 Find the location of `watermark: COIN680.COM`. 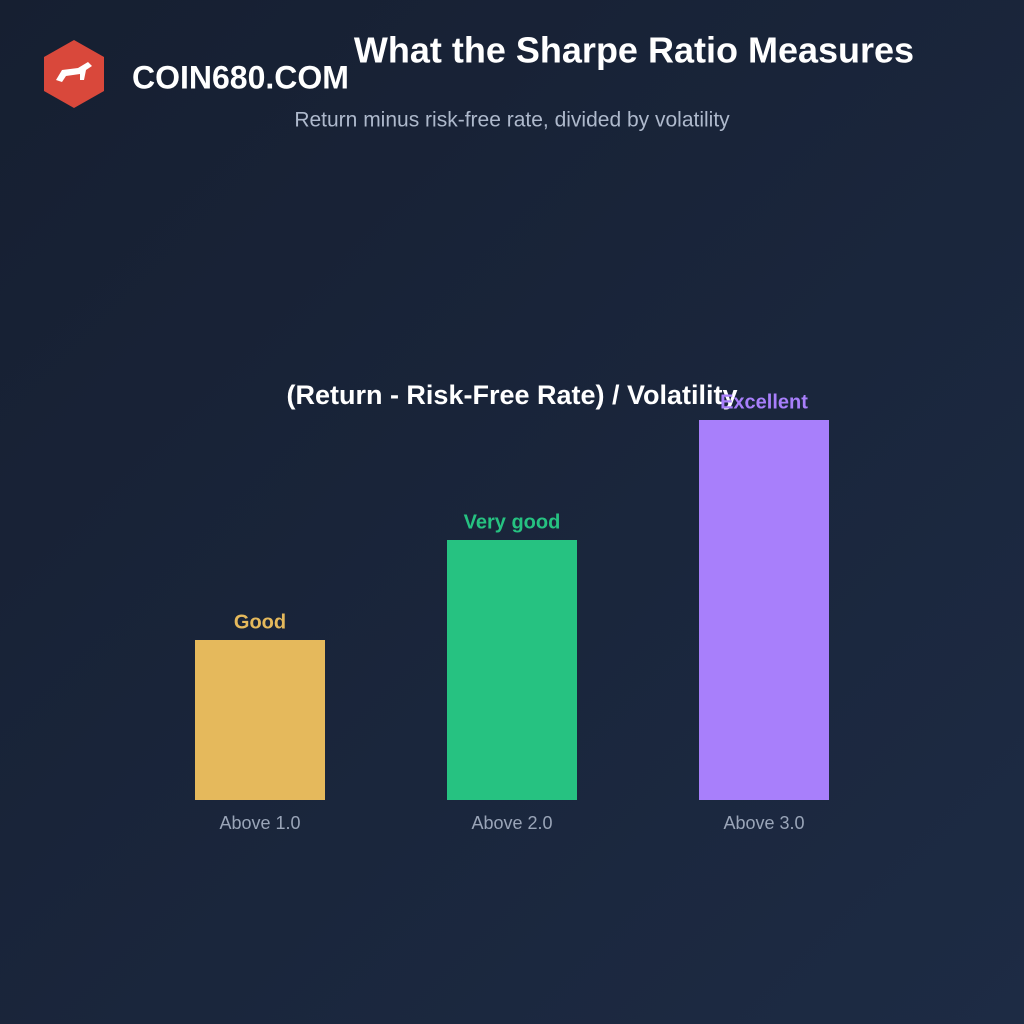

watermark: COIN680.COM is located at coordinates (240, 77).